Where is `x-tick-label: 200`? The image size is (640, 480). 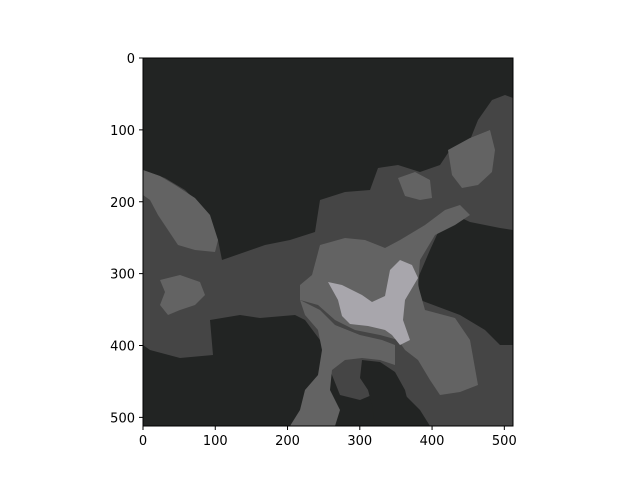
x-tick-label: 200 is located at coordinates (287, 441).